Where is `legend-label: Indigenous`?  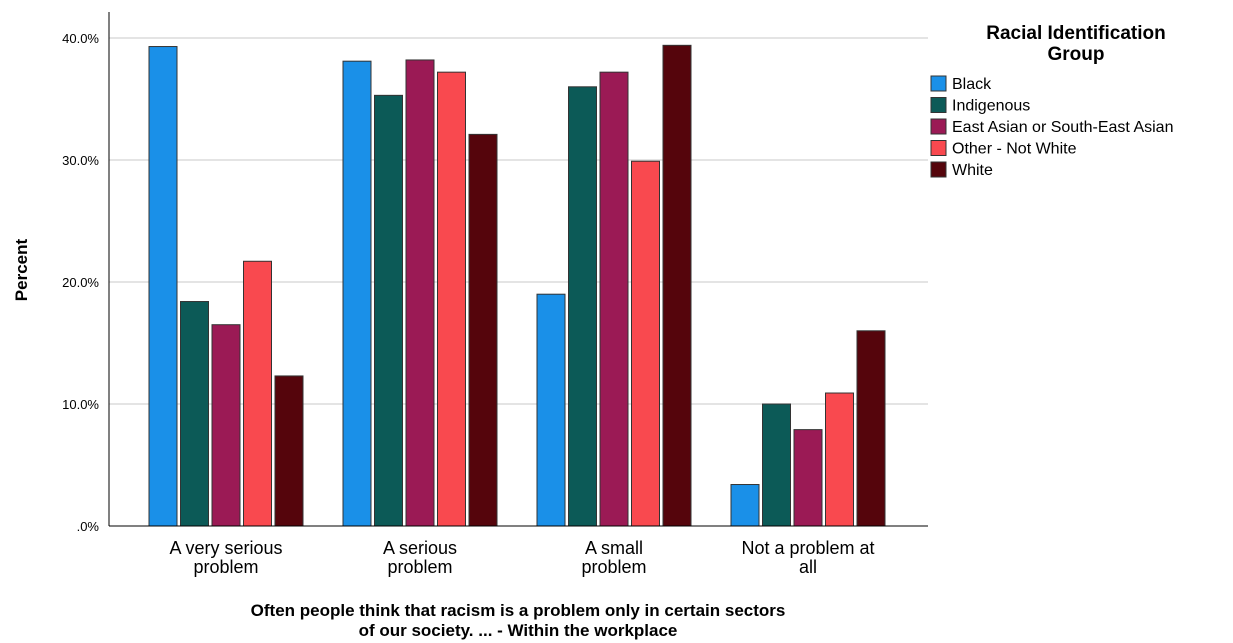 legend-label: Indigenous is located at coordinates (991, 106).